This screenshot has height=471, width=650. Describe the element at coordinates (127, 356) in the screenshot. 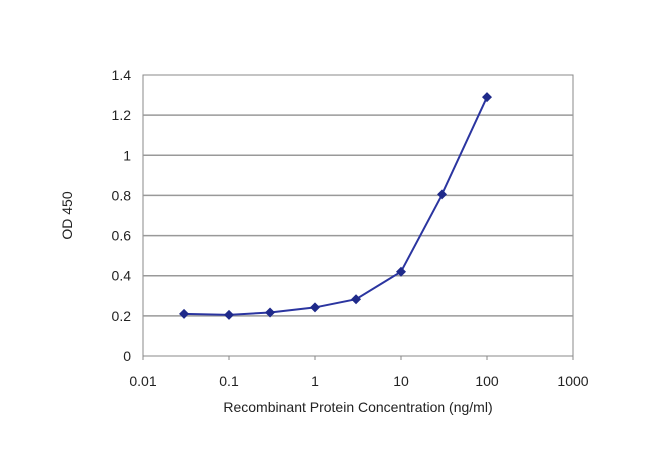

I see `y-tick-label: 0` at that location.